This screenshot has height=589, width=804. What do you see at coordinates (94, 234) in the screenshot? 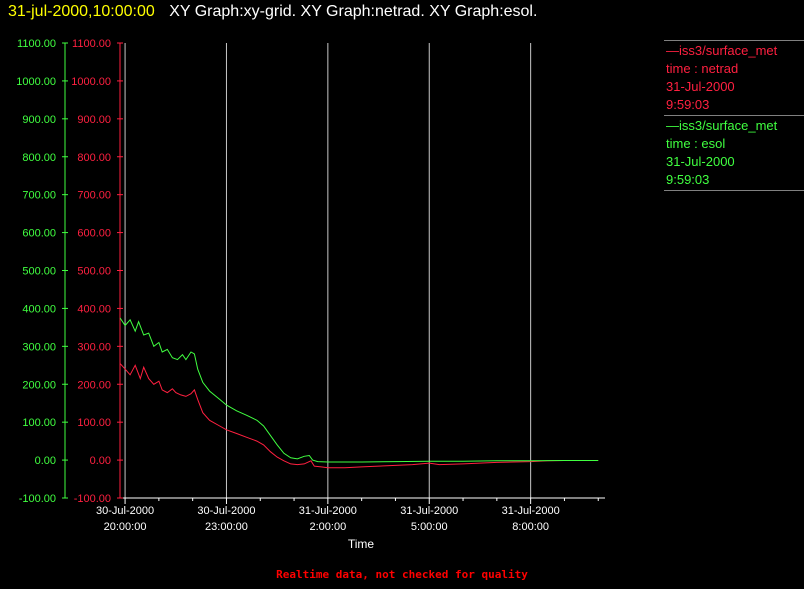
I see `y-tick-label-netrad: 600.00` at bounding box center [94, 234].